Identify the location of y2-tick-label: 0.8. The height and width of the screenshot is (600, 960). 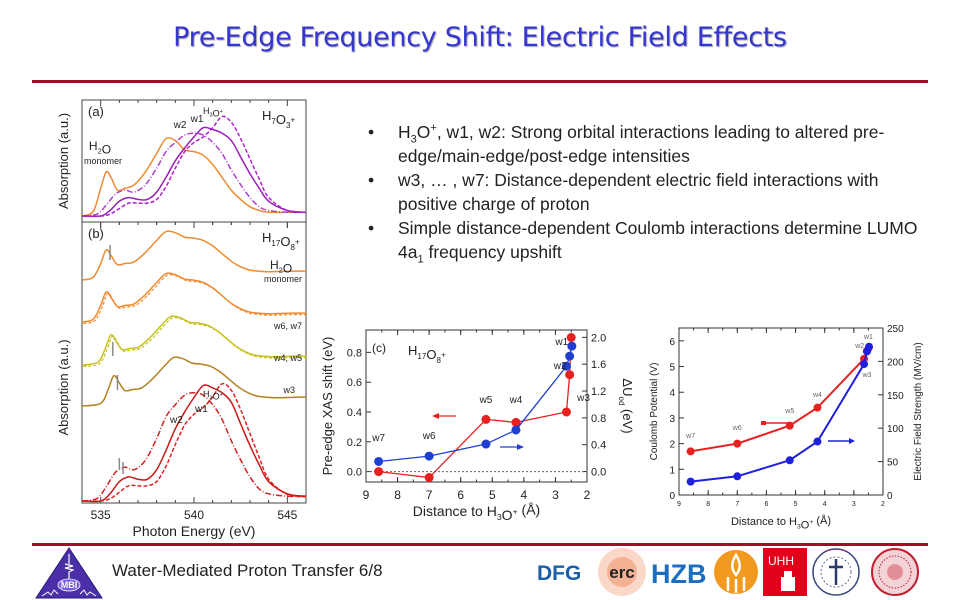
(598, 419).